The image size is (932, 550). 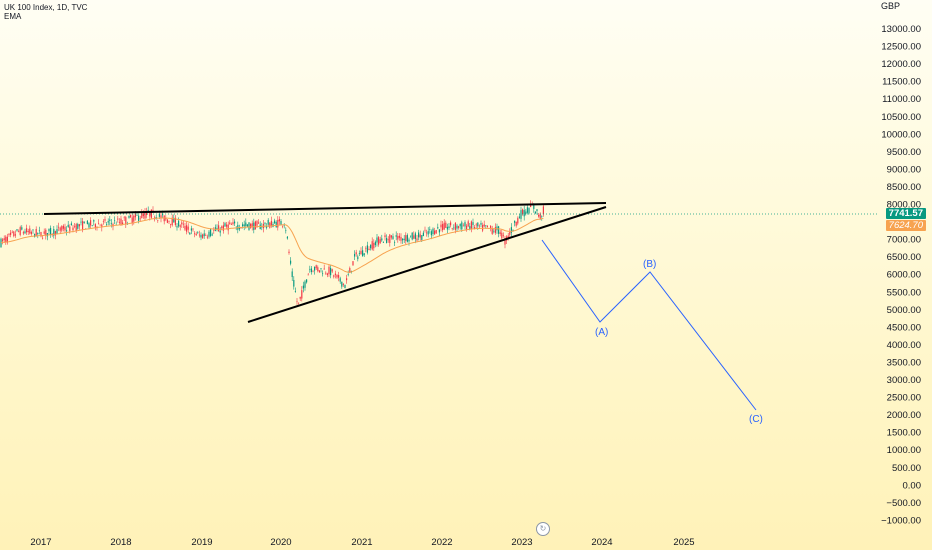 What do you see at coordinates (904, 415) in the screenshot?
I see `price-tick-label: 2000.00` at bounding box center [904, 415].